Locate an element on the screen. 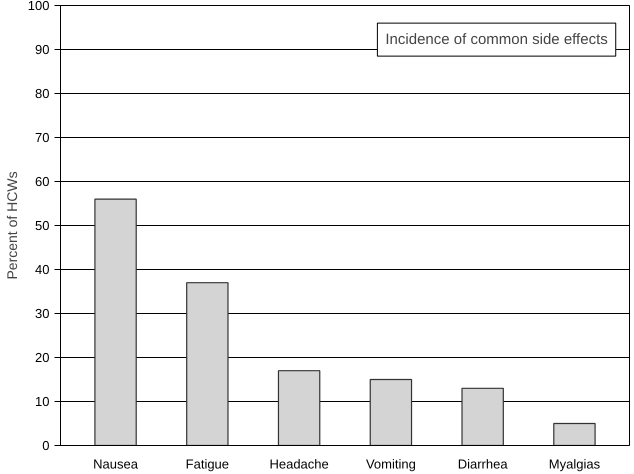  x-tick-label: Diarrhea is located at coordinates (483, 464).